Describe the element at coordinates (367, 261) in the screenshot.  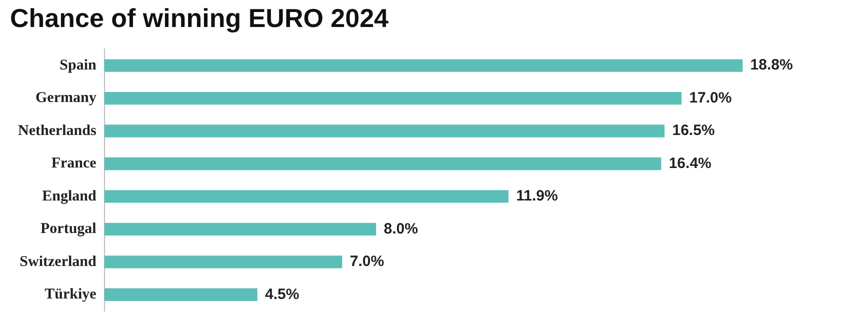
I see `data-label: 7.0%` at that location.